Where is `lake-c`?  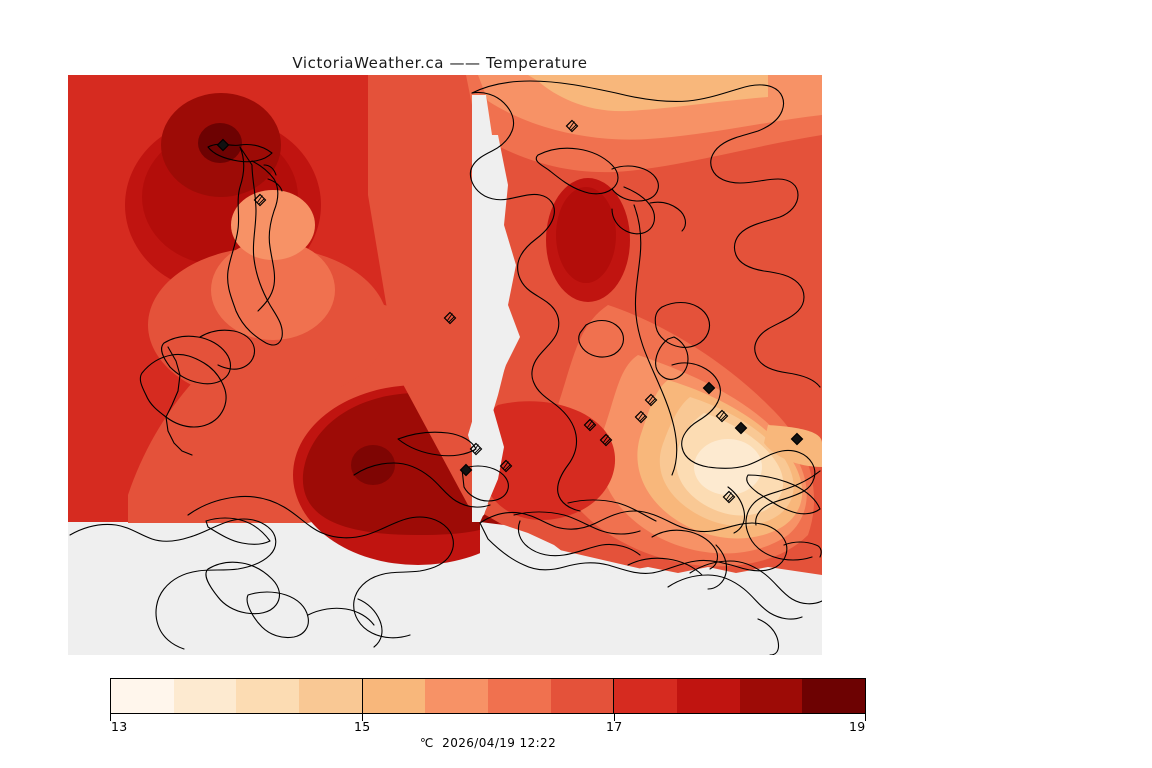
lake-c is located at coordinates (672, 358).